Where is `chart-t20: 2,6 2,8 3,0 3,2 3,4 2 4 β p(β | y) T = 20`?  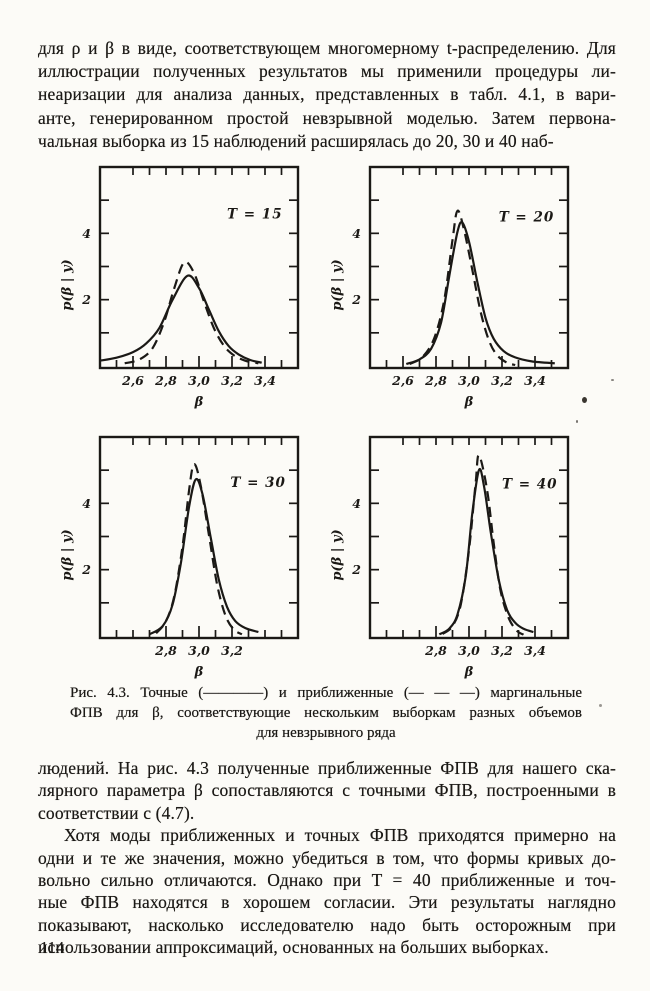 chart-t20: 2,6 2,8 3,0 3,2 3,4 2 4 β p(β | y) T = 20 is located at coordinates (452, 287).